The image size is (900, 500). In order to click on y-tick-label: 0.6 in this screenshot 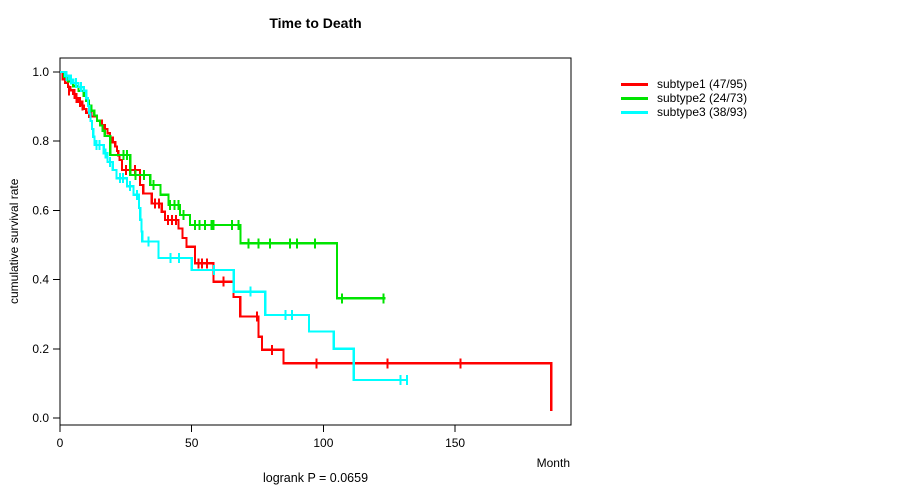, I will do `click(40, 210)`.